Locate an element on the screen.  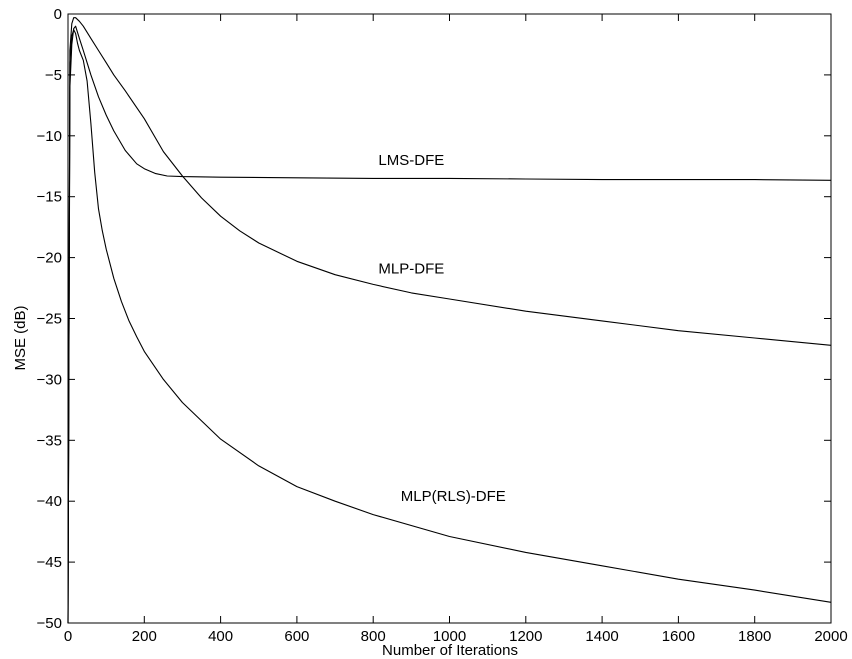
y-tick-label: 0 is located at coordinates (58, 14).